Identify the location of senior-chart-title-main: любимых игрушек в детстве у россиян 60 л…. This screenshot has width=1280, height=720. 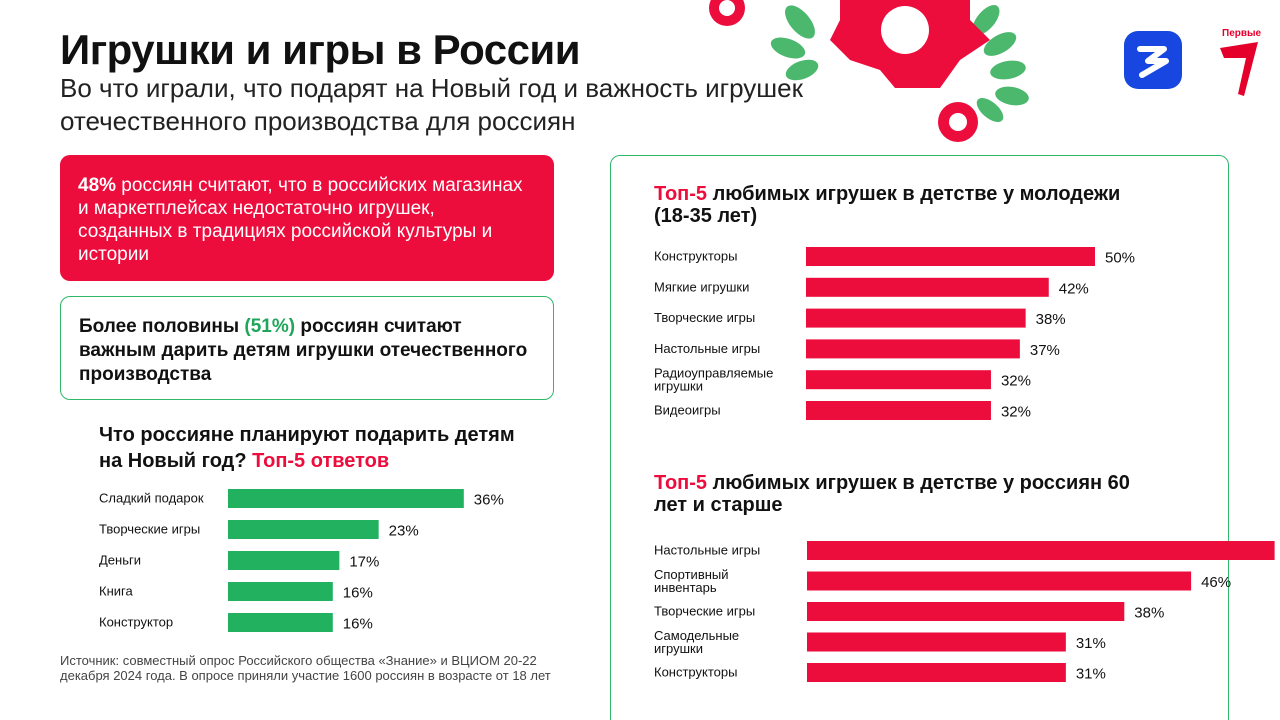
(892, 494).